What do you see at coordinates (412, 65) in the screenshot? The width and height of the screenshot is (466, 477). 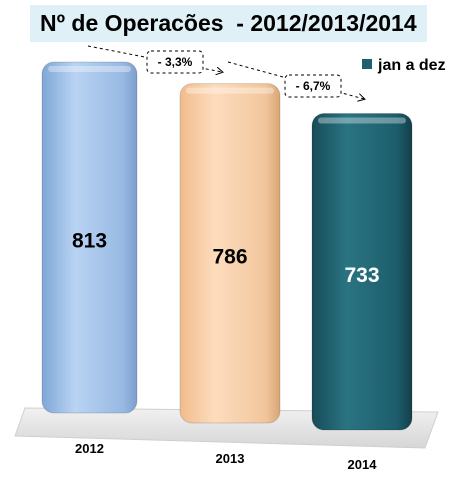 I see `legend-label: jan a dez` at bounding box center [412, 65].